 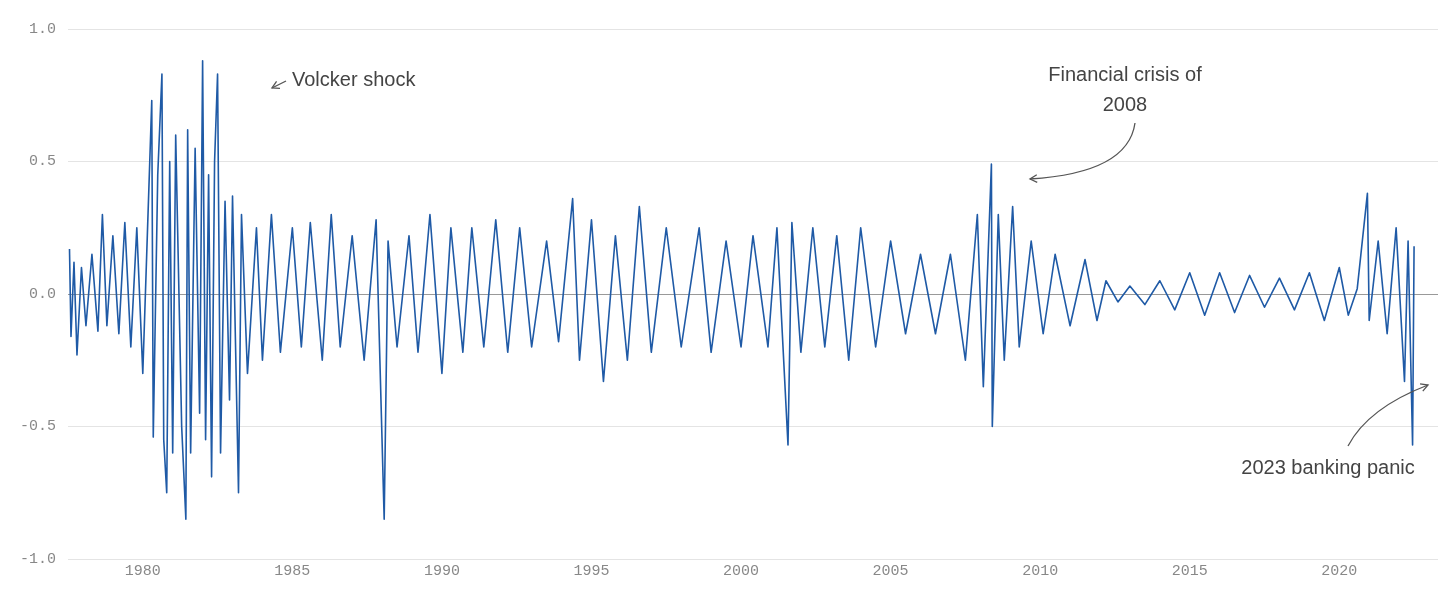 I want to click on x-tick-label: 2010, so click(x=1040, y=571).